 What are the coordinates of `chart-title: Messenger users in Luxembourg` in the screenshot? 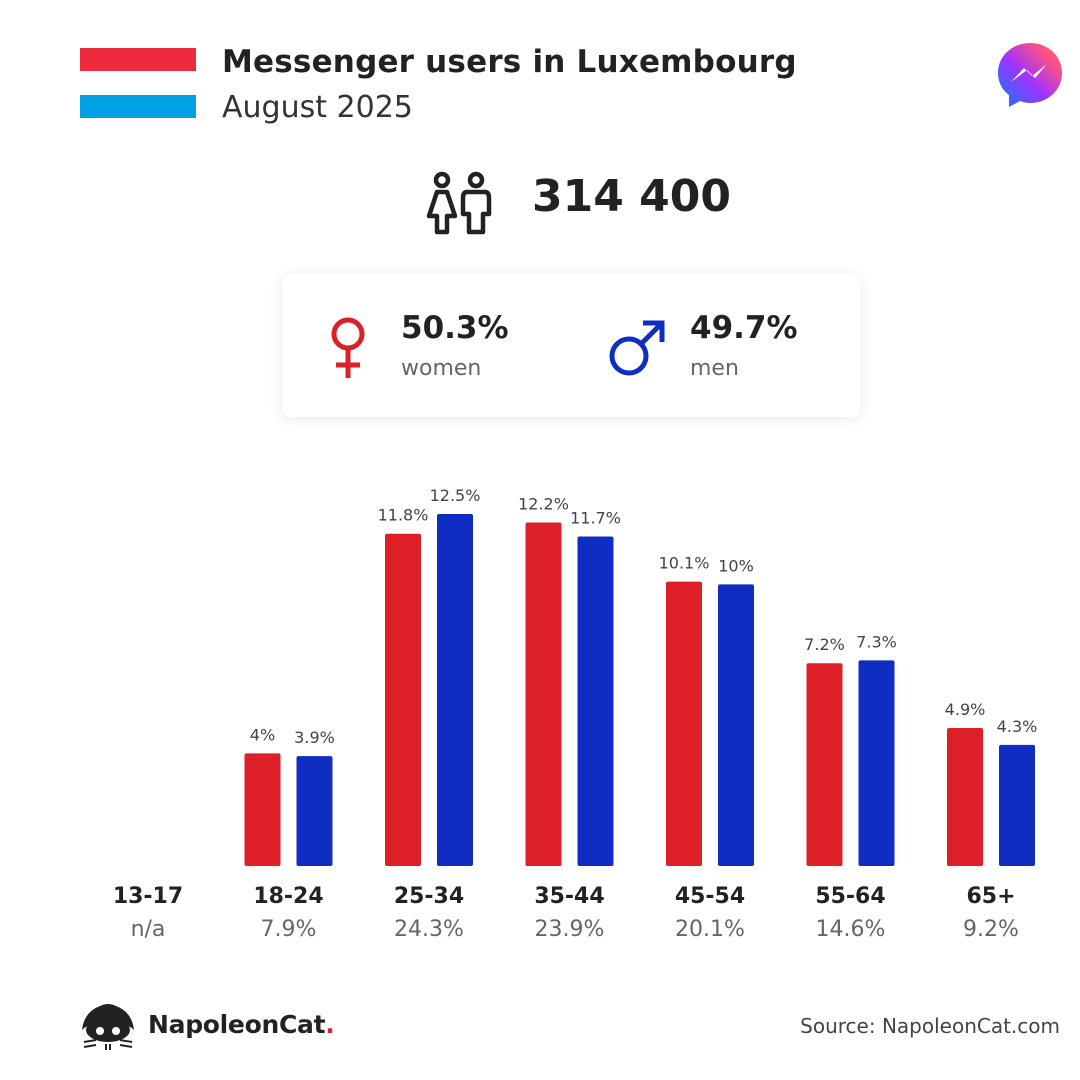 It's located at (509, 62).